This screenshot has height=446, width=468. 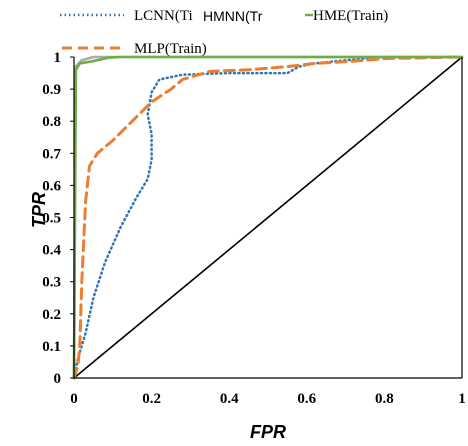 I want to click on x-tick-label: 0.2, so click(x=151, y=399).